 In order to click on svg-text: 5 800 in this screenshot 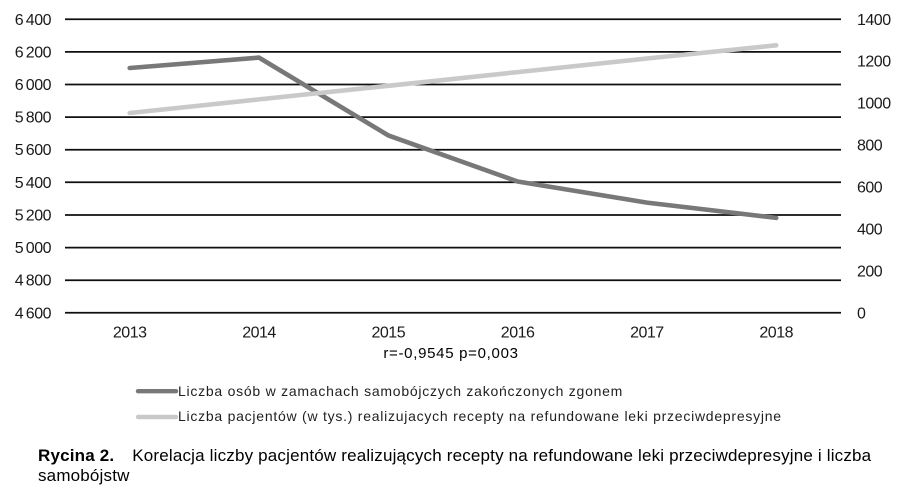, I will do `click(33, 118)`.